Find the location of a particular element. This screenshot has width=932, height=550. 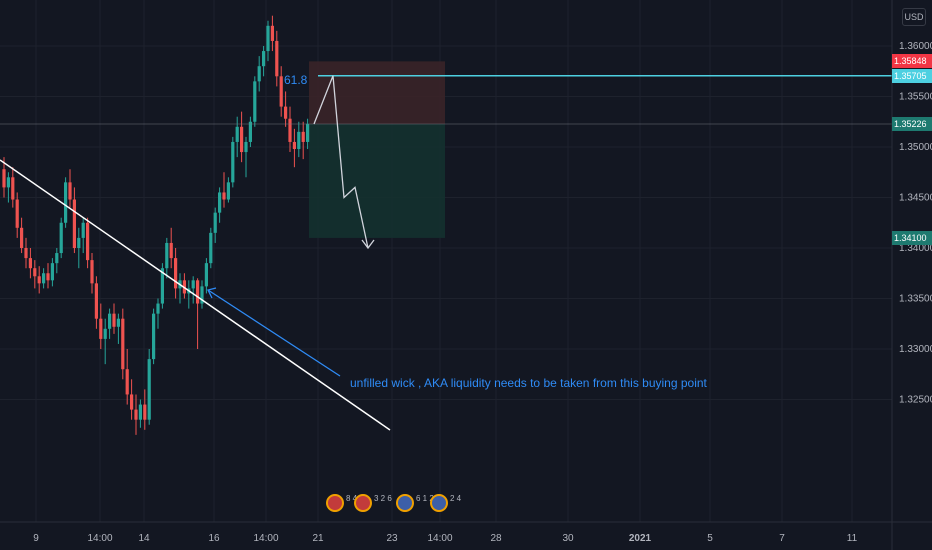

event-marker: 3 2 6 is located at coordinates (373, 505).